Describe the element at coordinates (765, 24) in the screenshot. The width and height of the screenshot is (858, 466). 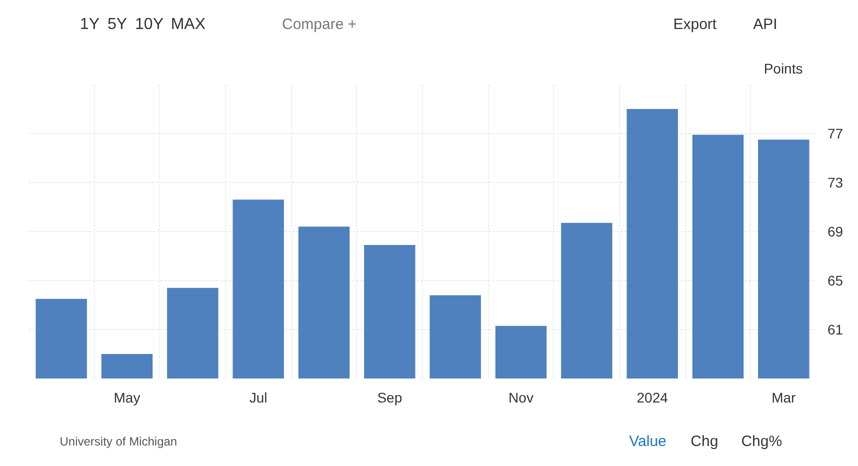
I see `text: API` at that location.